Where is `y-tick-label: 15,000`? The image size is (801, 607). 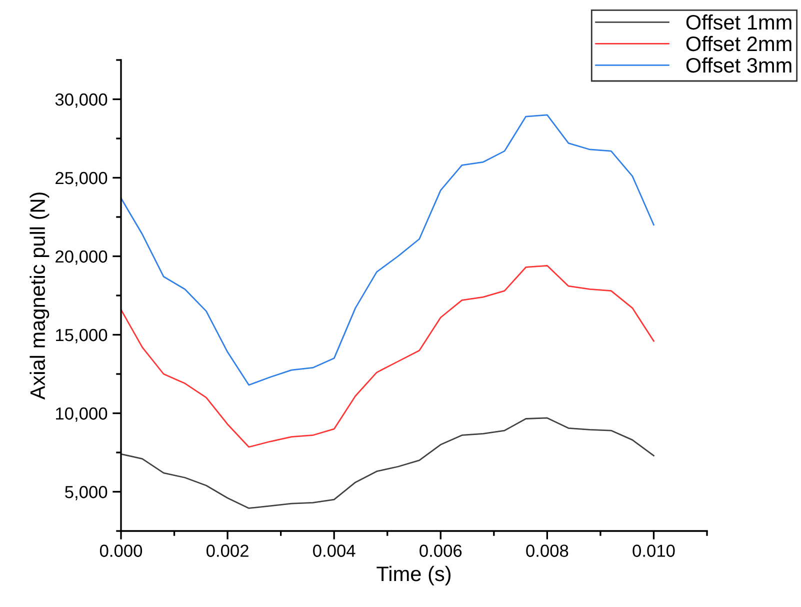
y-tick-label: 15,000 is located at coordinates (82, 336).